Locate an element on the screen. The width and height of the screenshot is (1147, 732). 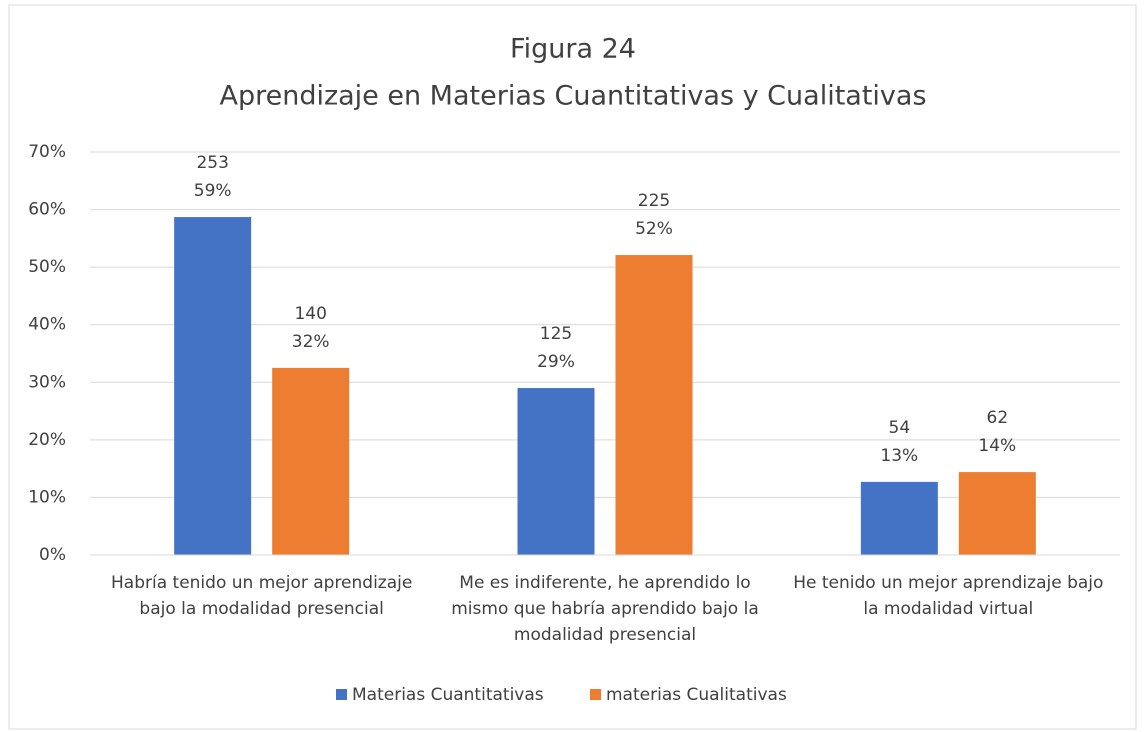
data-label-count: 140 is located at coordinates (310, 314).